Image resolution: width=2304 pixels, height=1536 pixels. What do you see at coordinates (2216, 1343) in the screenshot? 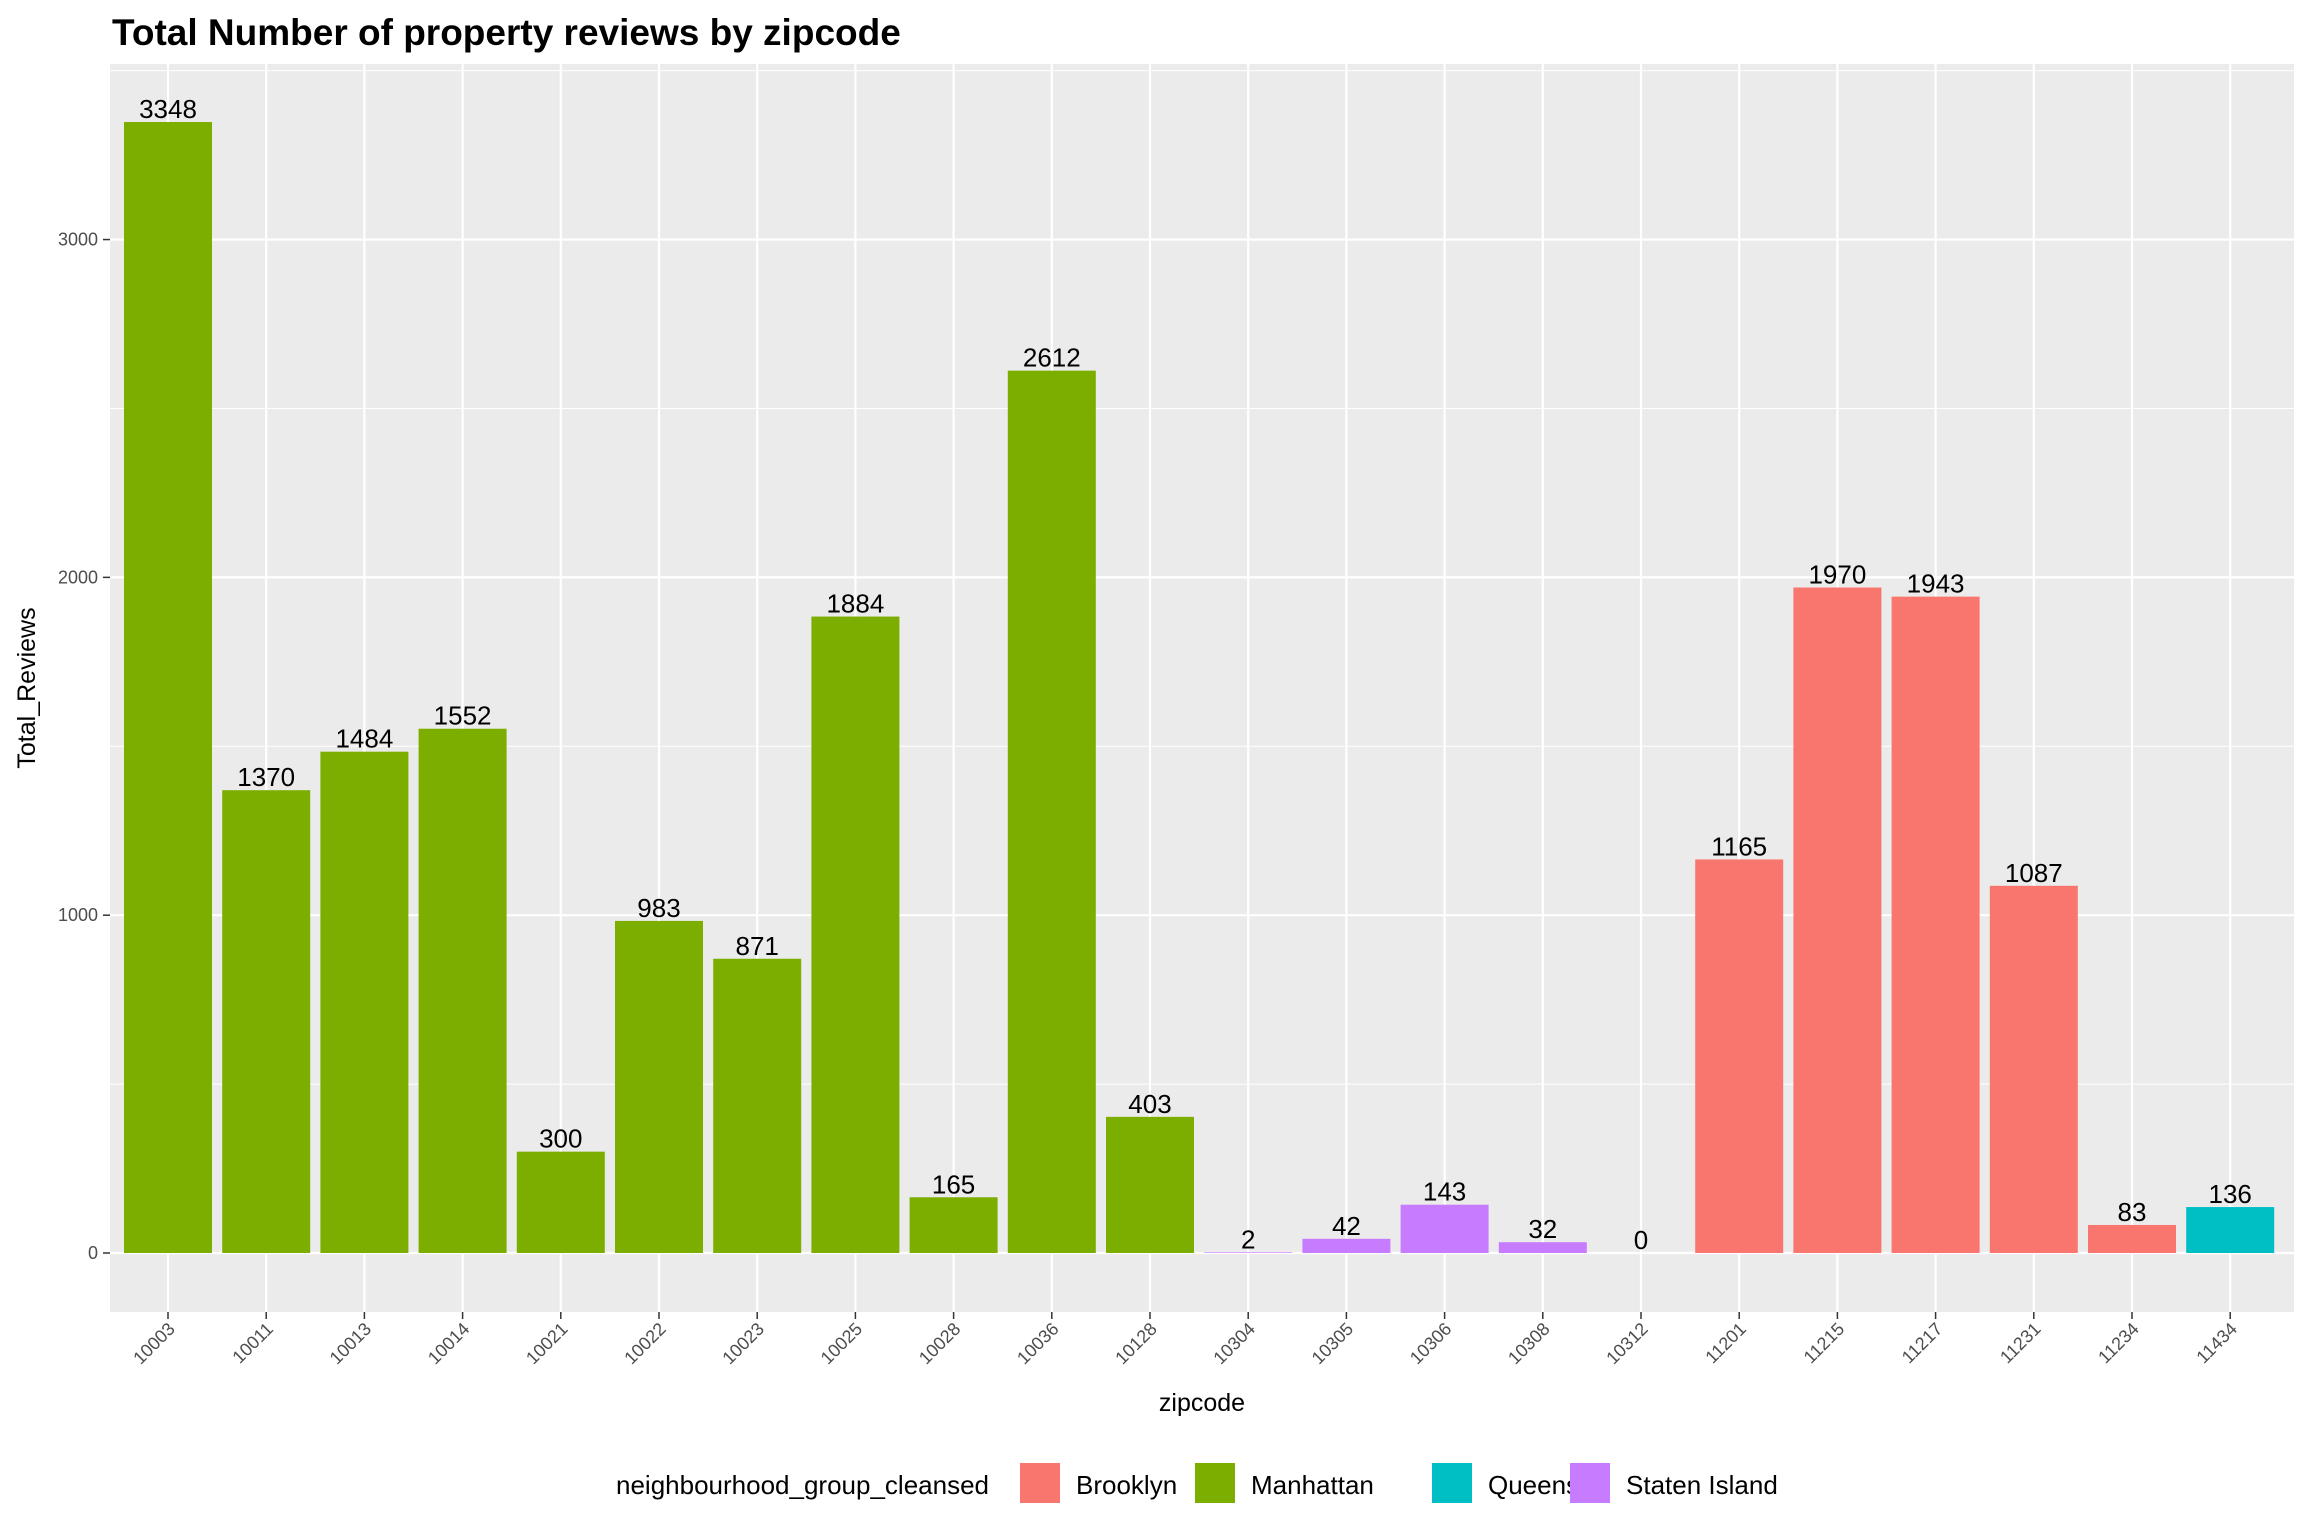
I see `x-tick-label-11434: 11434` at bounding box center [2216, 1343].